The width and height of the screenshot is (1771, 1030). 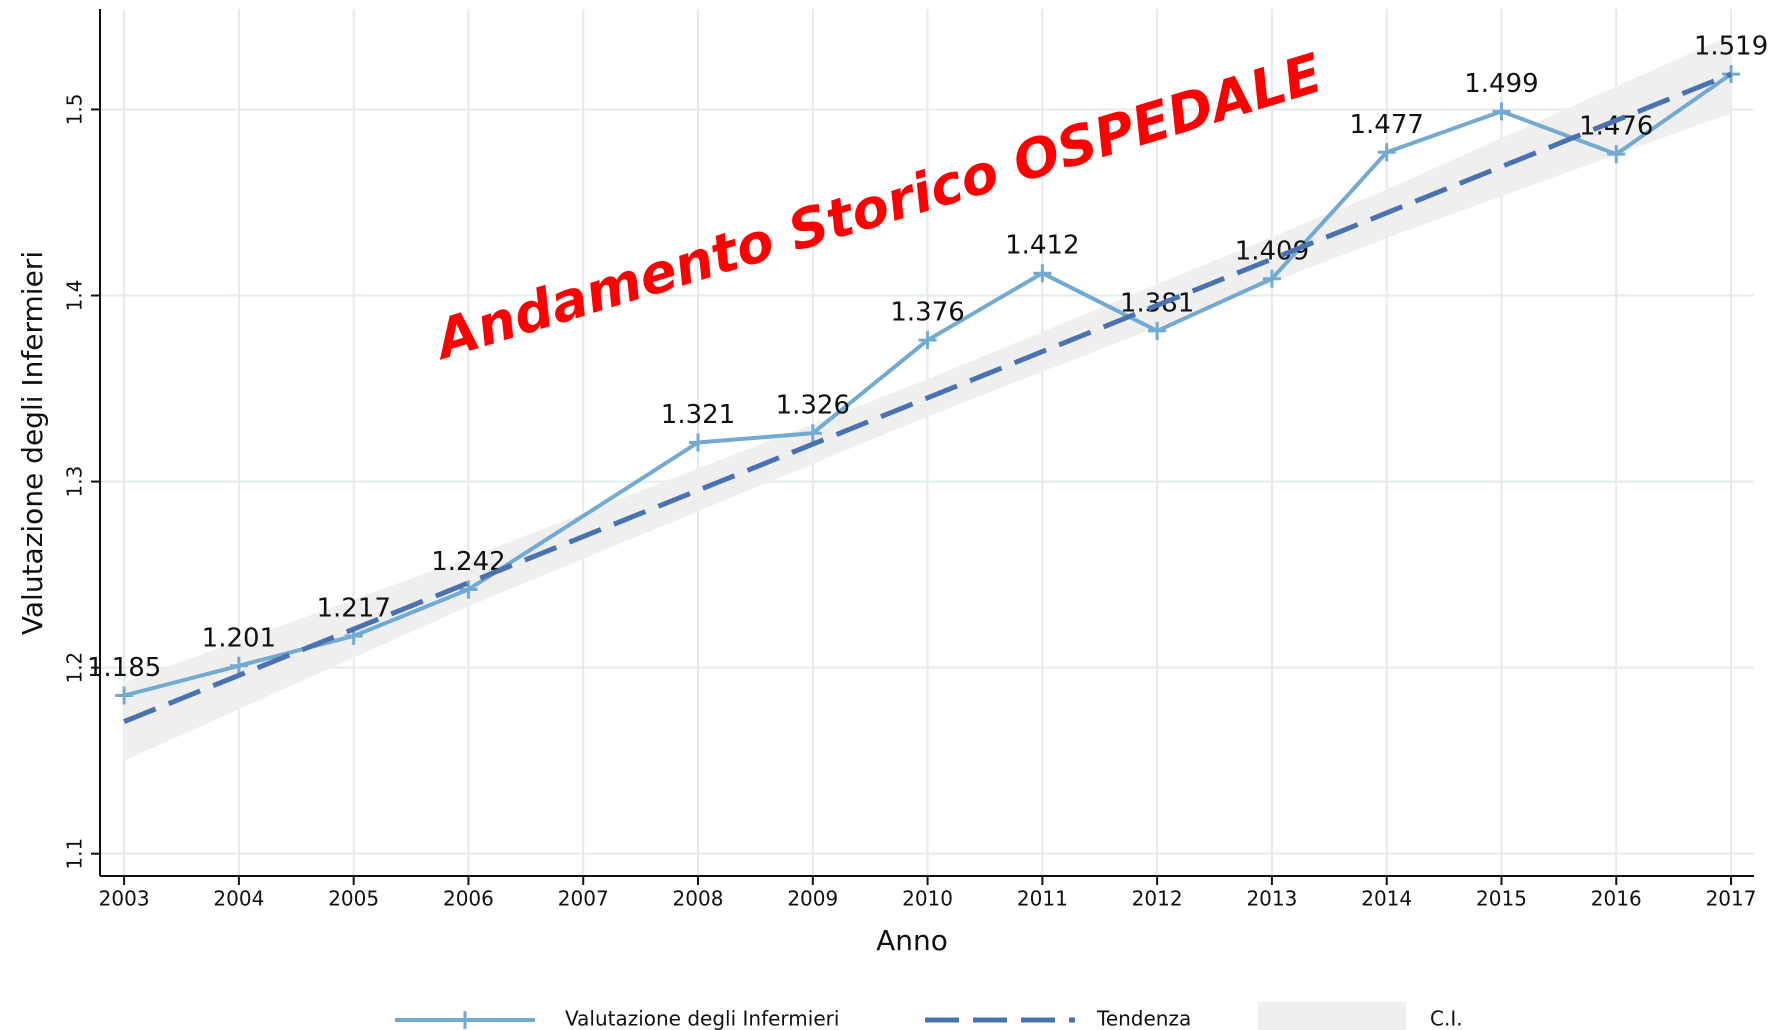 I want to click on data-label: 1.201, so click(x=239, y=638).